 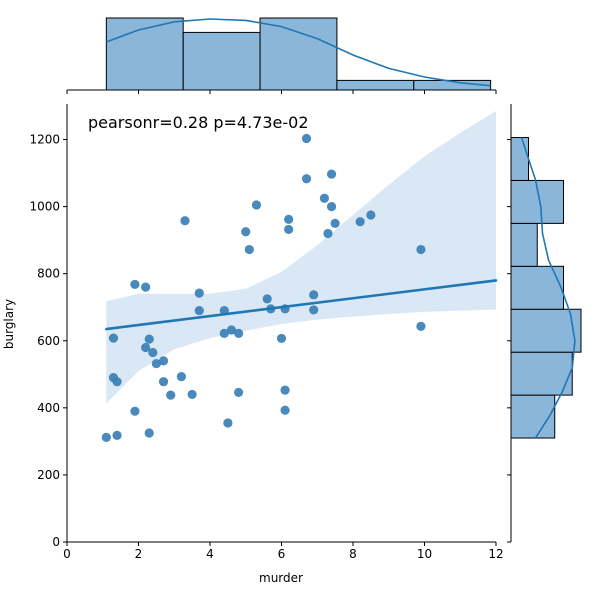 I want to click on x-tick-label: 4, so click(x=210, y=554).